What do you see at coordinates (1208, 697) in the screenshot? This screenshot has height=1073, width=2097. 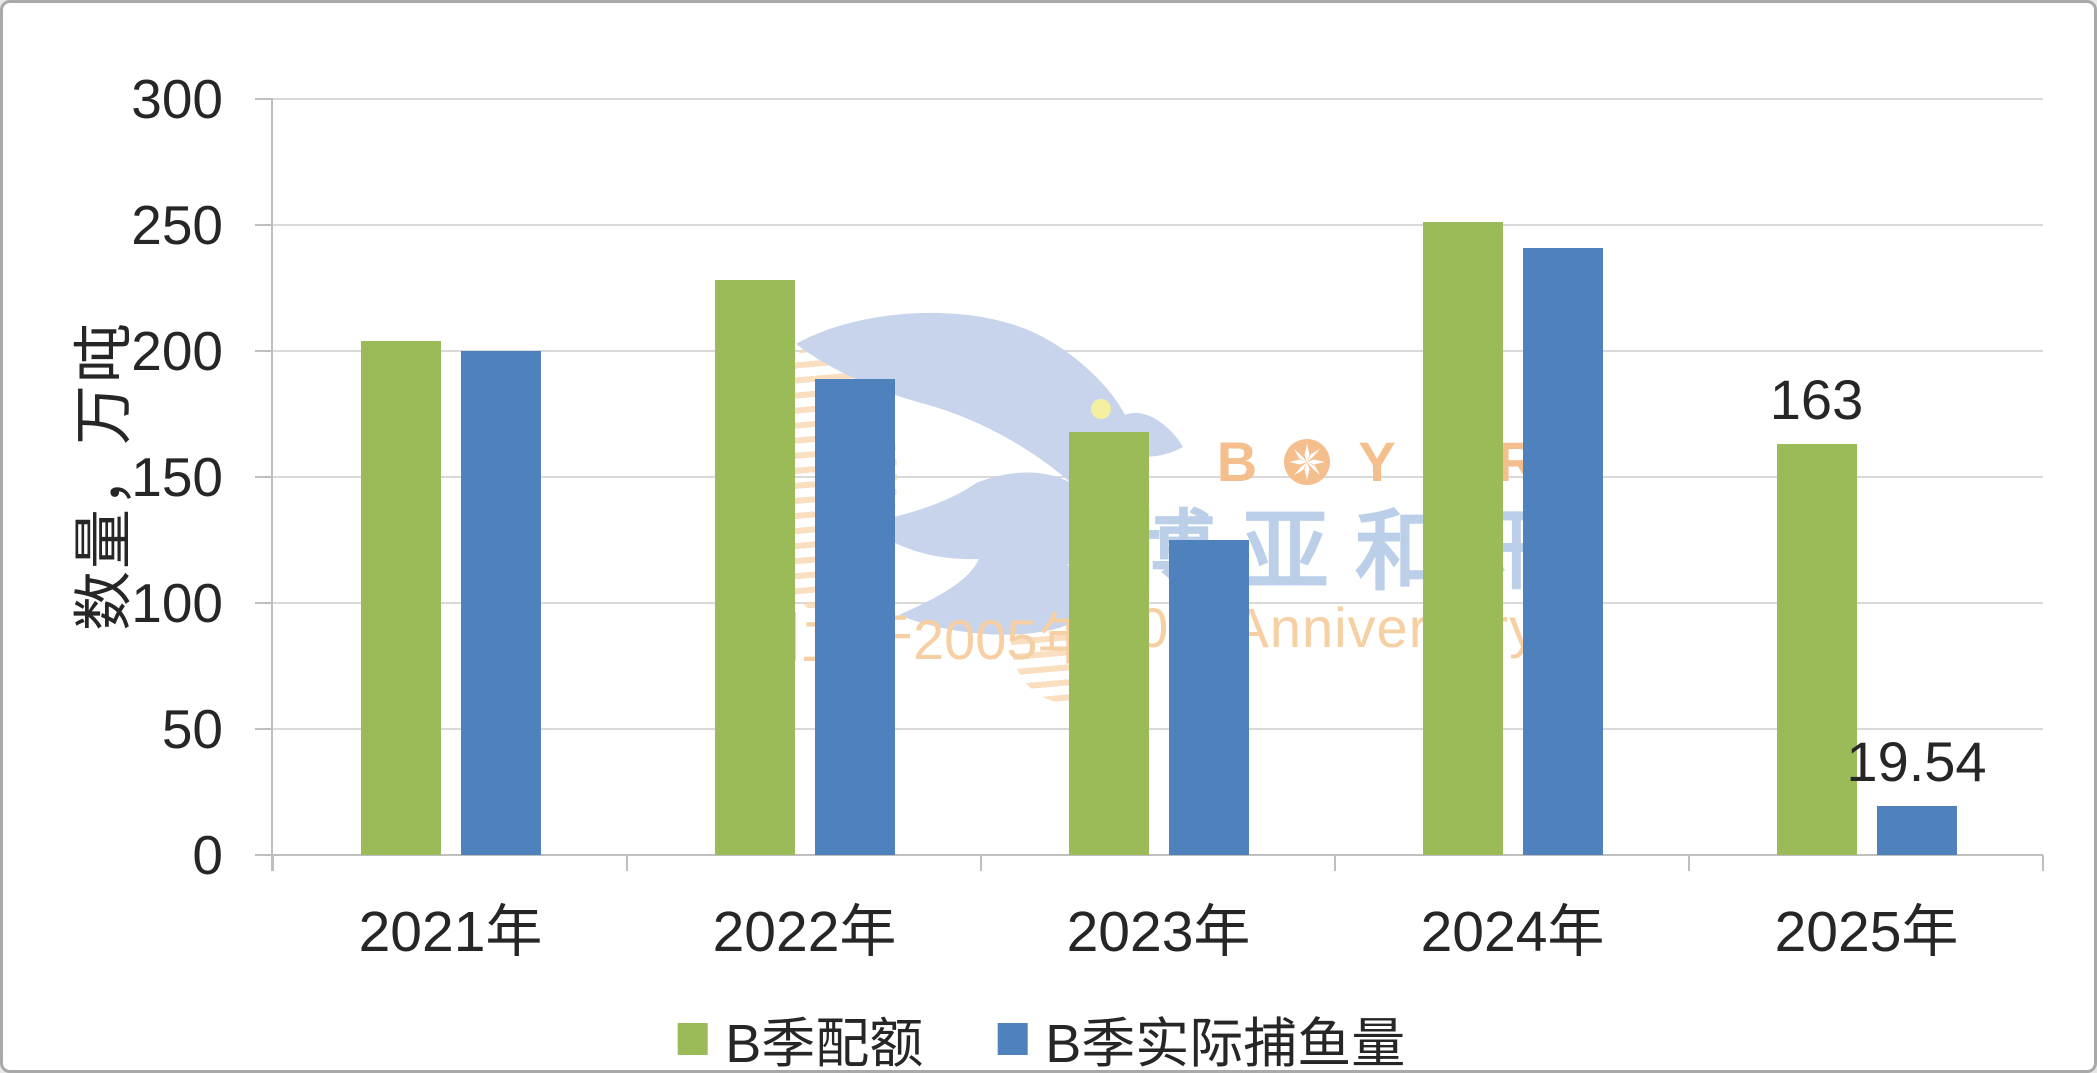 I see `bar-B季实际捕鱼量-2023年` at bounding box center [1208, 697].